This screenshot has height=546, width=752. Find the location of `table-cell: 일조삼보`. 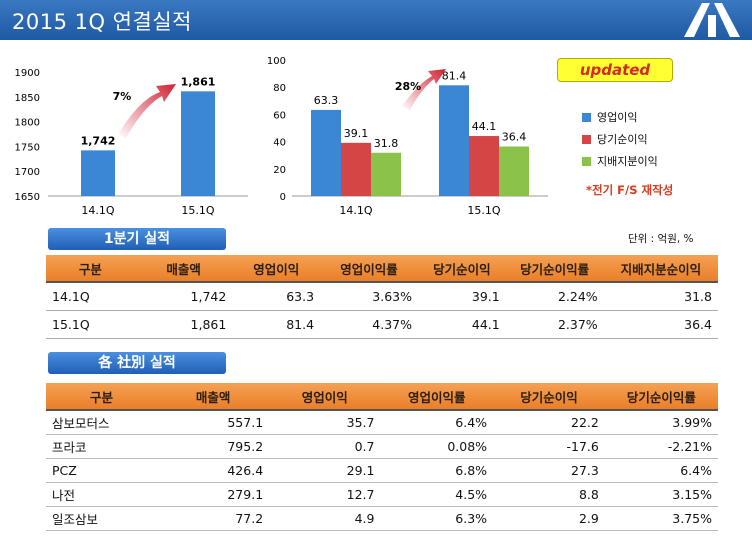

table-cell: 일조삼보 is located at coordinates (101, 518).